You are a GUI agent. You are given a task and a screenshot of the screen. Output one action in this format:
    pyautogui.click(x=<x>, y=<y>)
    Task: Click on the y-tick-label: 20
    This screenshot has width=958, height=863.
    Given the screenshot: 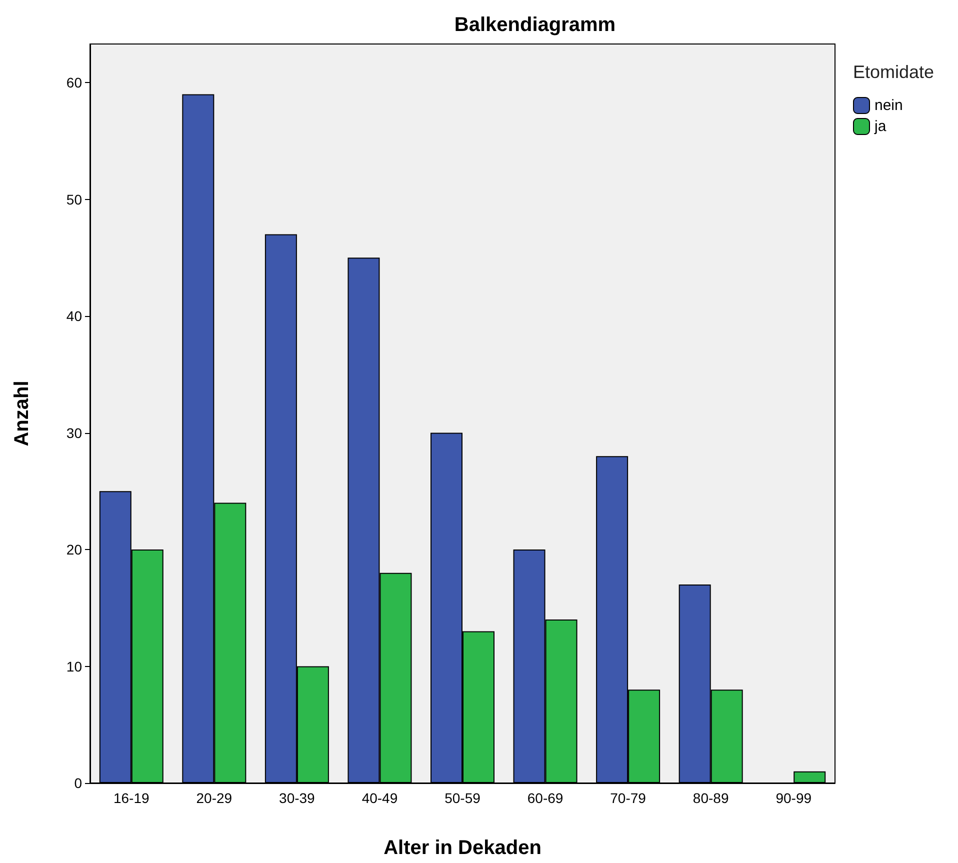 What is the action you would take?
    pyautogui.click(x=74, y=550)
    